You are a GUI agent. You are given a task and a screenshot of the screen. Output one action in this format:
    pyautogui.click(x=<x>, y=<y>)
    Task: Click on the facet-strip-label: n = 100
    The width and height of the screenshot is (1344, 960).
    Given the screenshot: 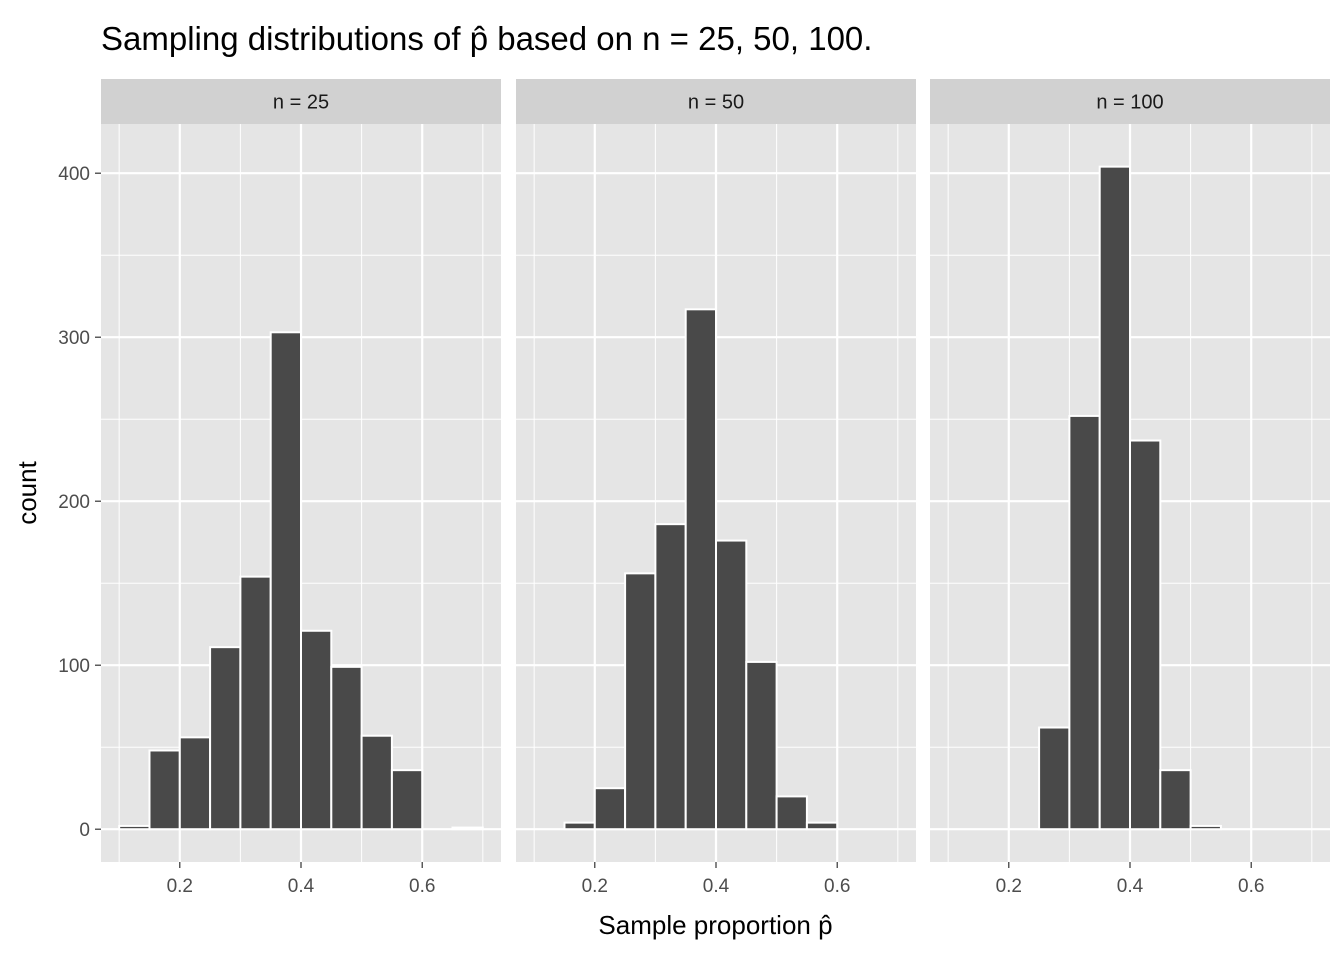 What is the action you would take?
    pyautogui.click(x=1129, y=103)
    